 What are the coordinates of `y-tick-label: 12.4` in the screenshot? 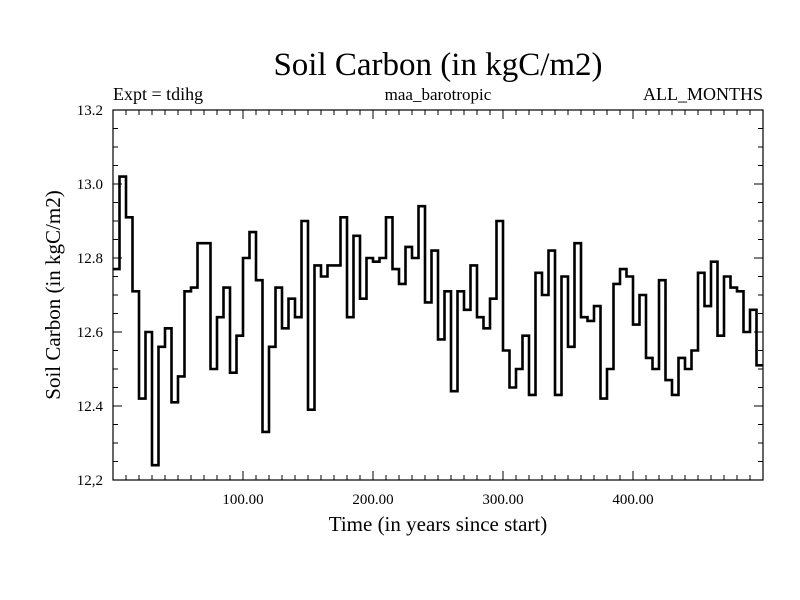 It's located at (90, 407).